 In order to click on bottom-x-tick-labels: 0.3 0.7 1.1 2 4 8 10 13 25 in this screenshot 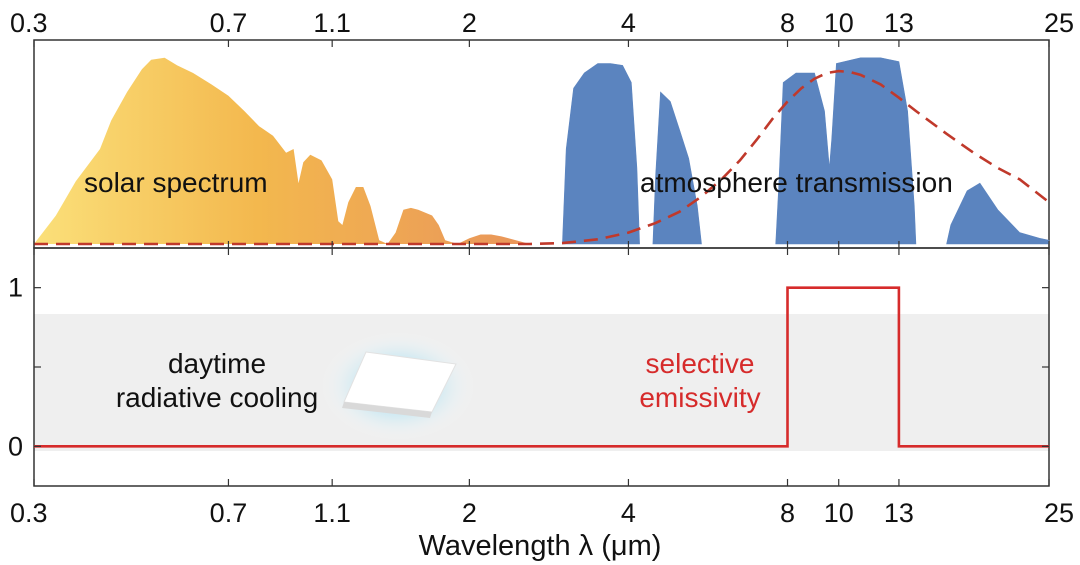, I will do `click(542, 513)`.